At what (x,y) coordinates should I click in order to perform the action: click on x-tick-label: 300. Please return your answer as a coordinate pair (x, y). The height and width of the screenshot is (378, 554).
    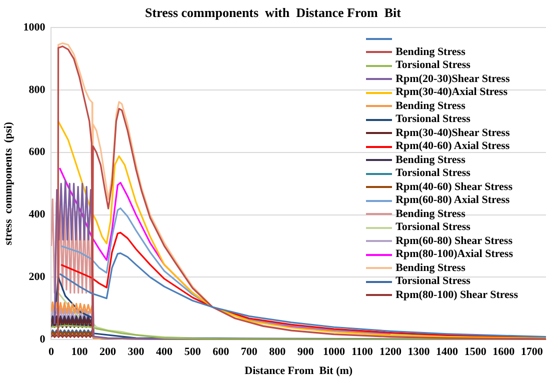
    Looking at the image, I should click on (136, 352).